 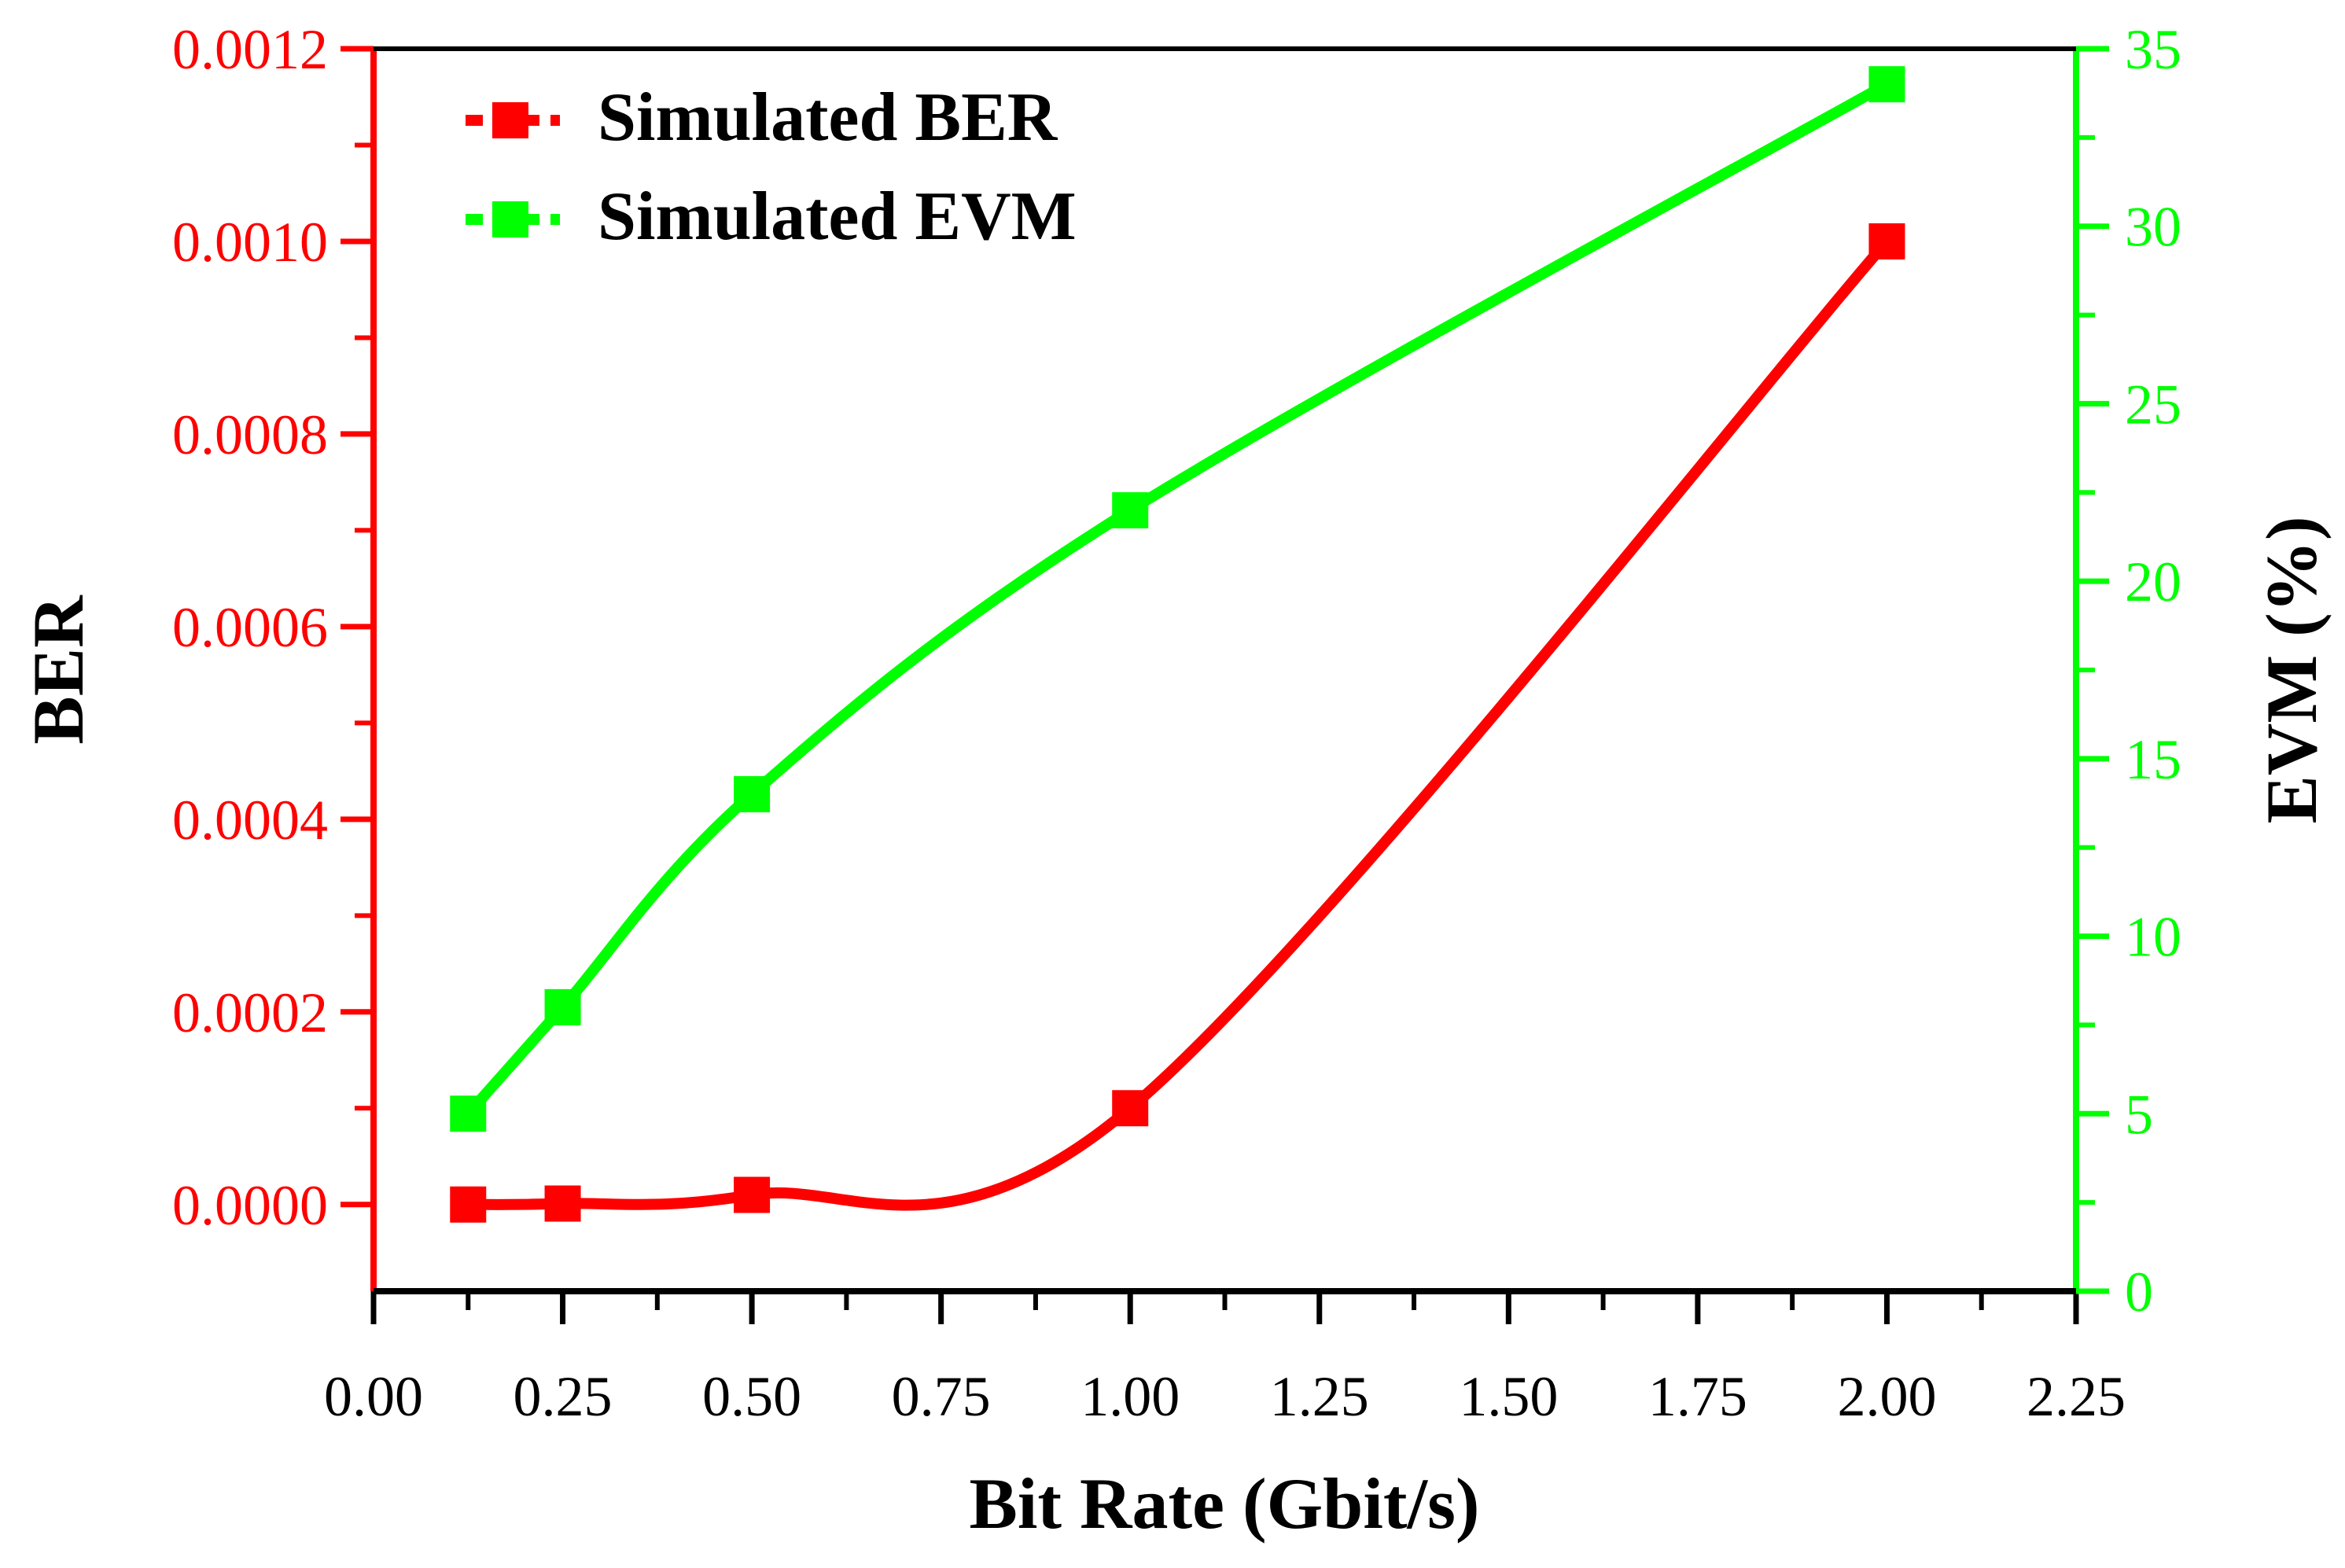 I want to click on x-ticks: 0.00 0.25 0.50 0.75 1.00 1.25 1.50 1.75 2.00 2.25, so click(x=1225, y=1359).